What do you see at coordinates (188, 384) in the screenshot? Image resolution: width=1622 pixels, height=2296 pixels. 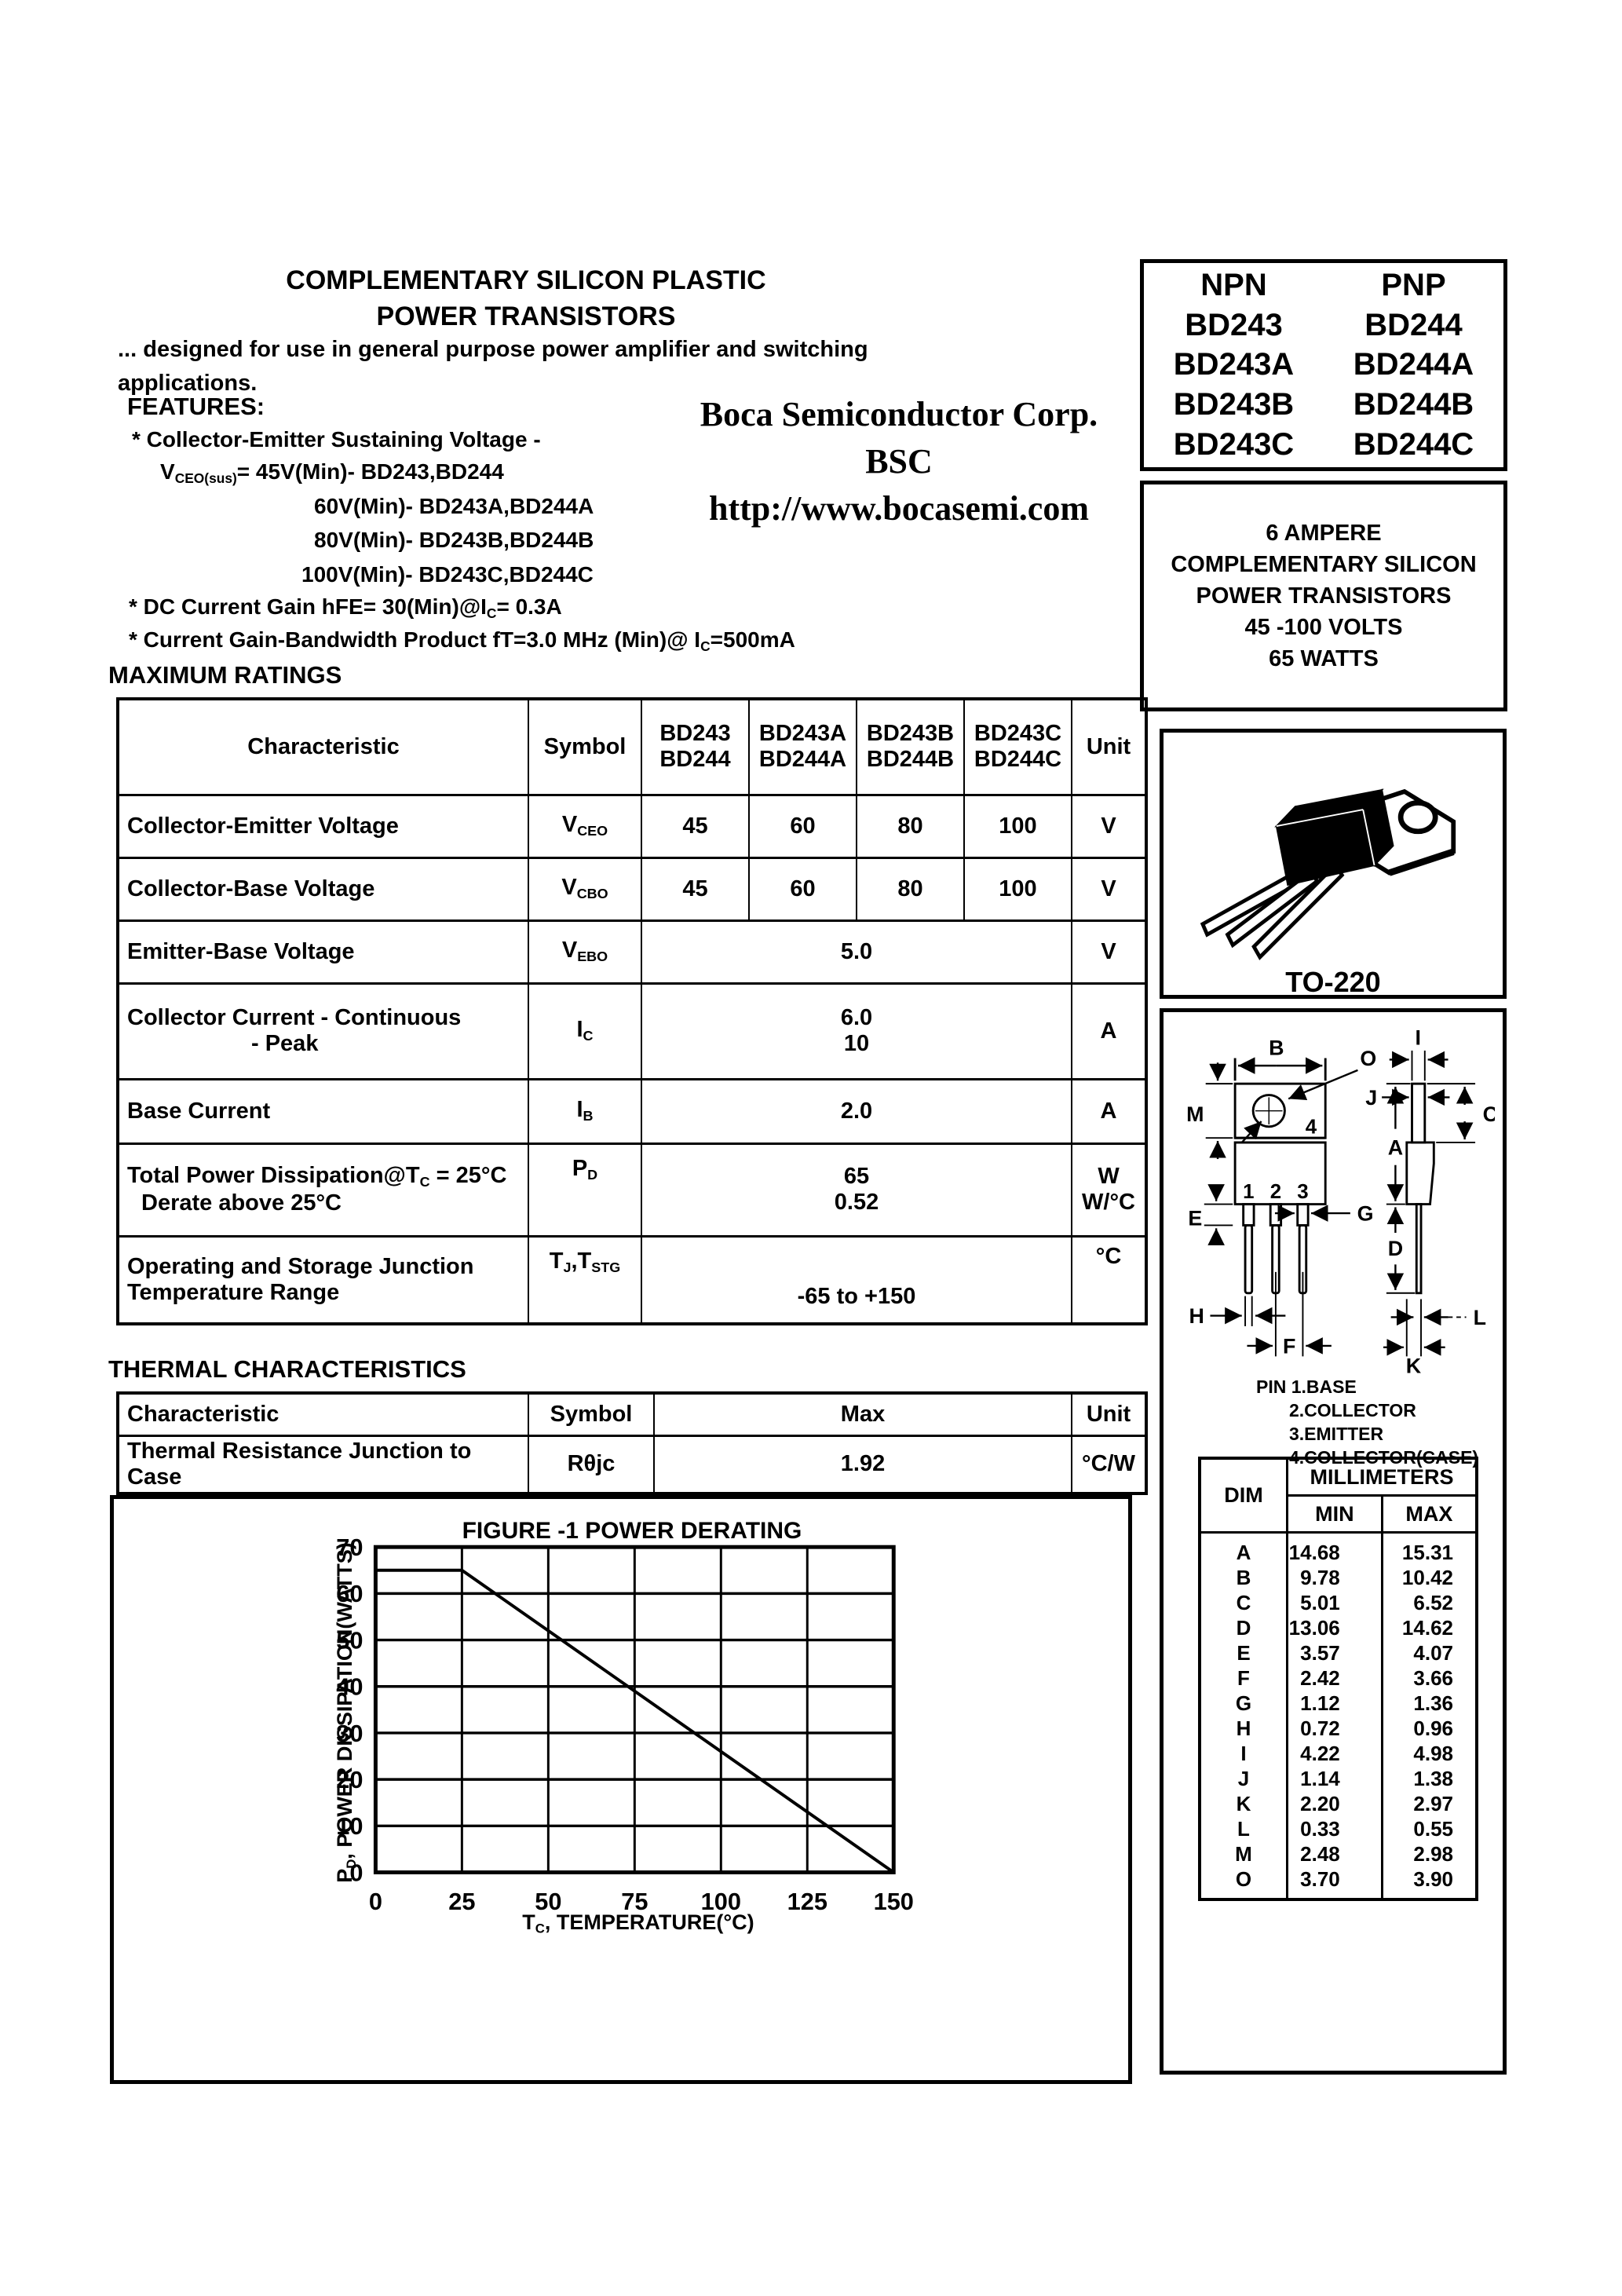 I see `doc-description-line2: applications.` at bounding box center [188, 384].